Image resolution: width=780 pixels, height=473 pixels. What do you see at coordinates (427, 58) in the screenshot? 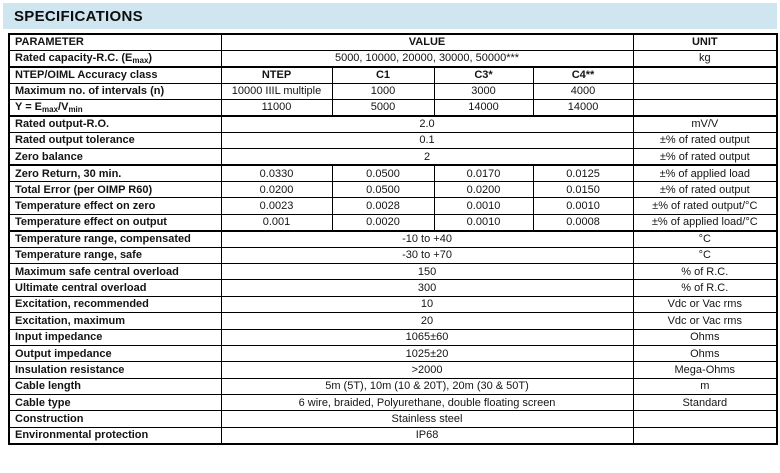
I see `value-cell: 5000, 10000, 20000, 30000, 50000***` at bounding box center [427, 58].